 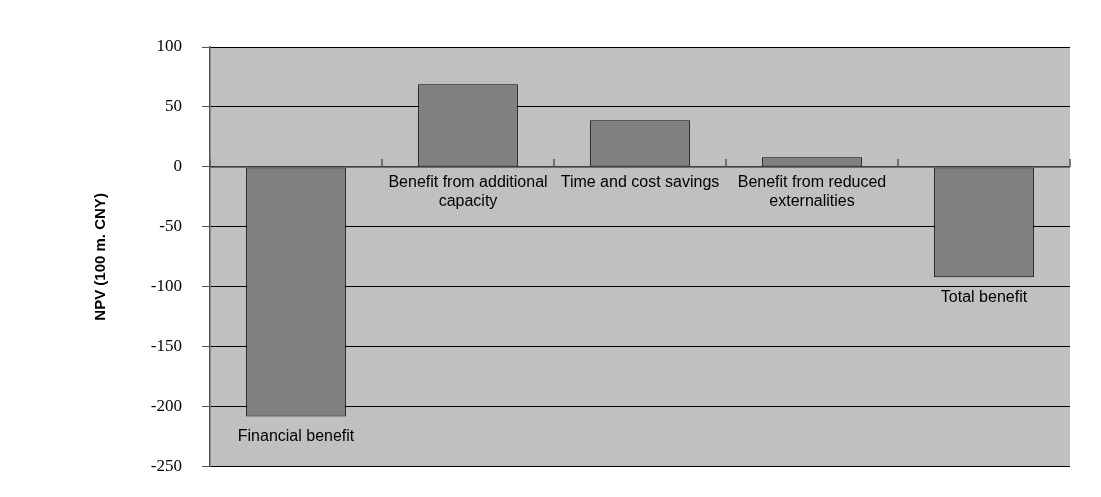 I want to click on y-tick-label: -100, so click(x=166, y=286).